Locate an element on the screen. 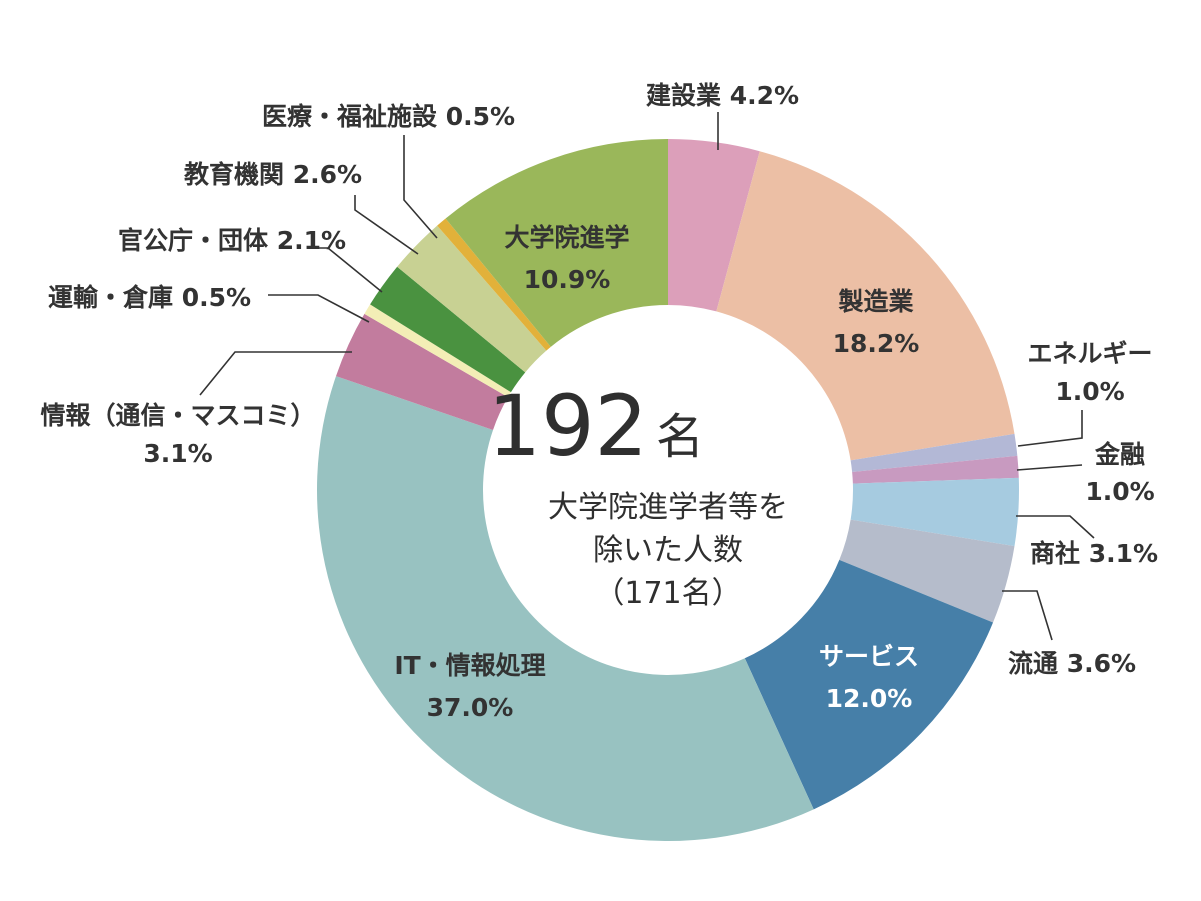  slice-流通 is located at coordinates (927, 571).